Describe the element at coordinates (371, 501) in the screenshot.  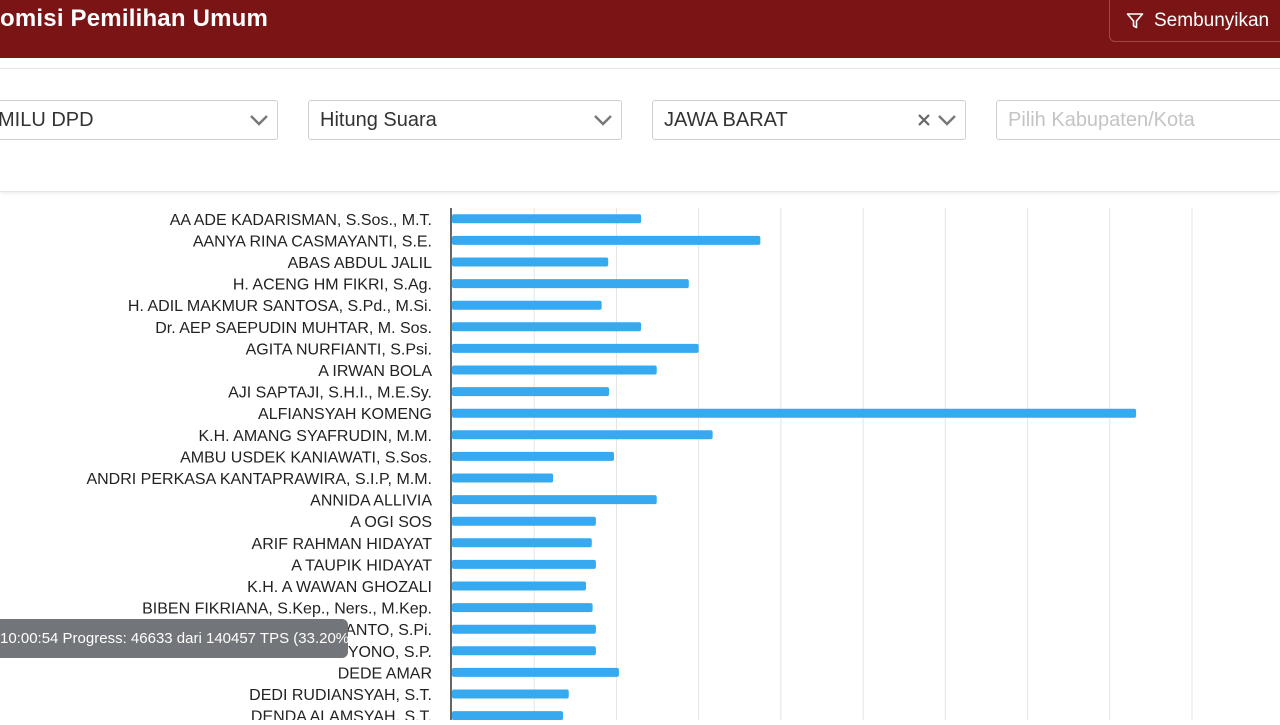
I see `category-label: ANNIDA ALLIVIA` at that location.